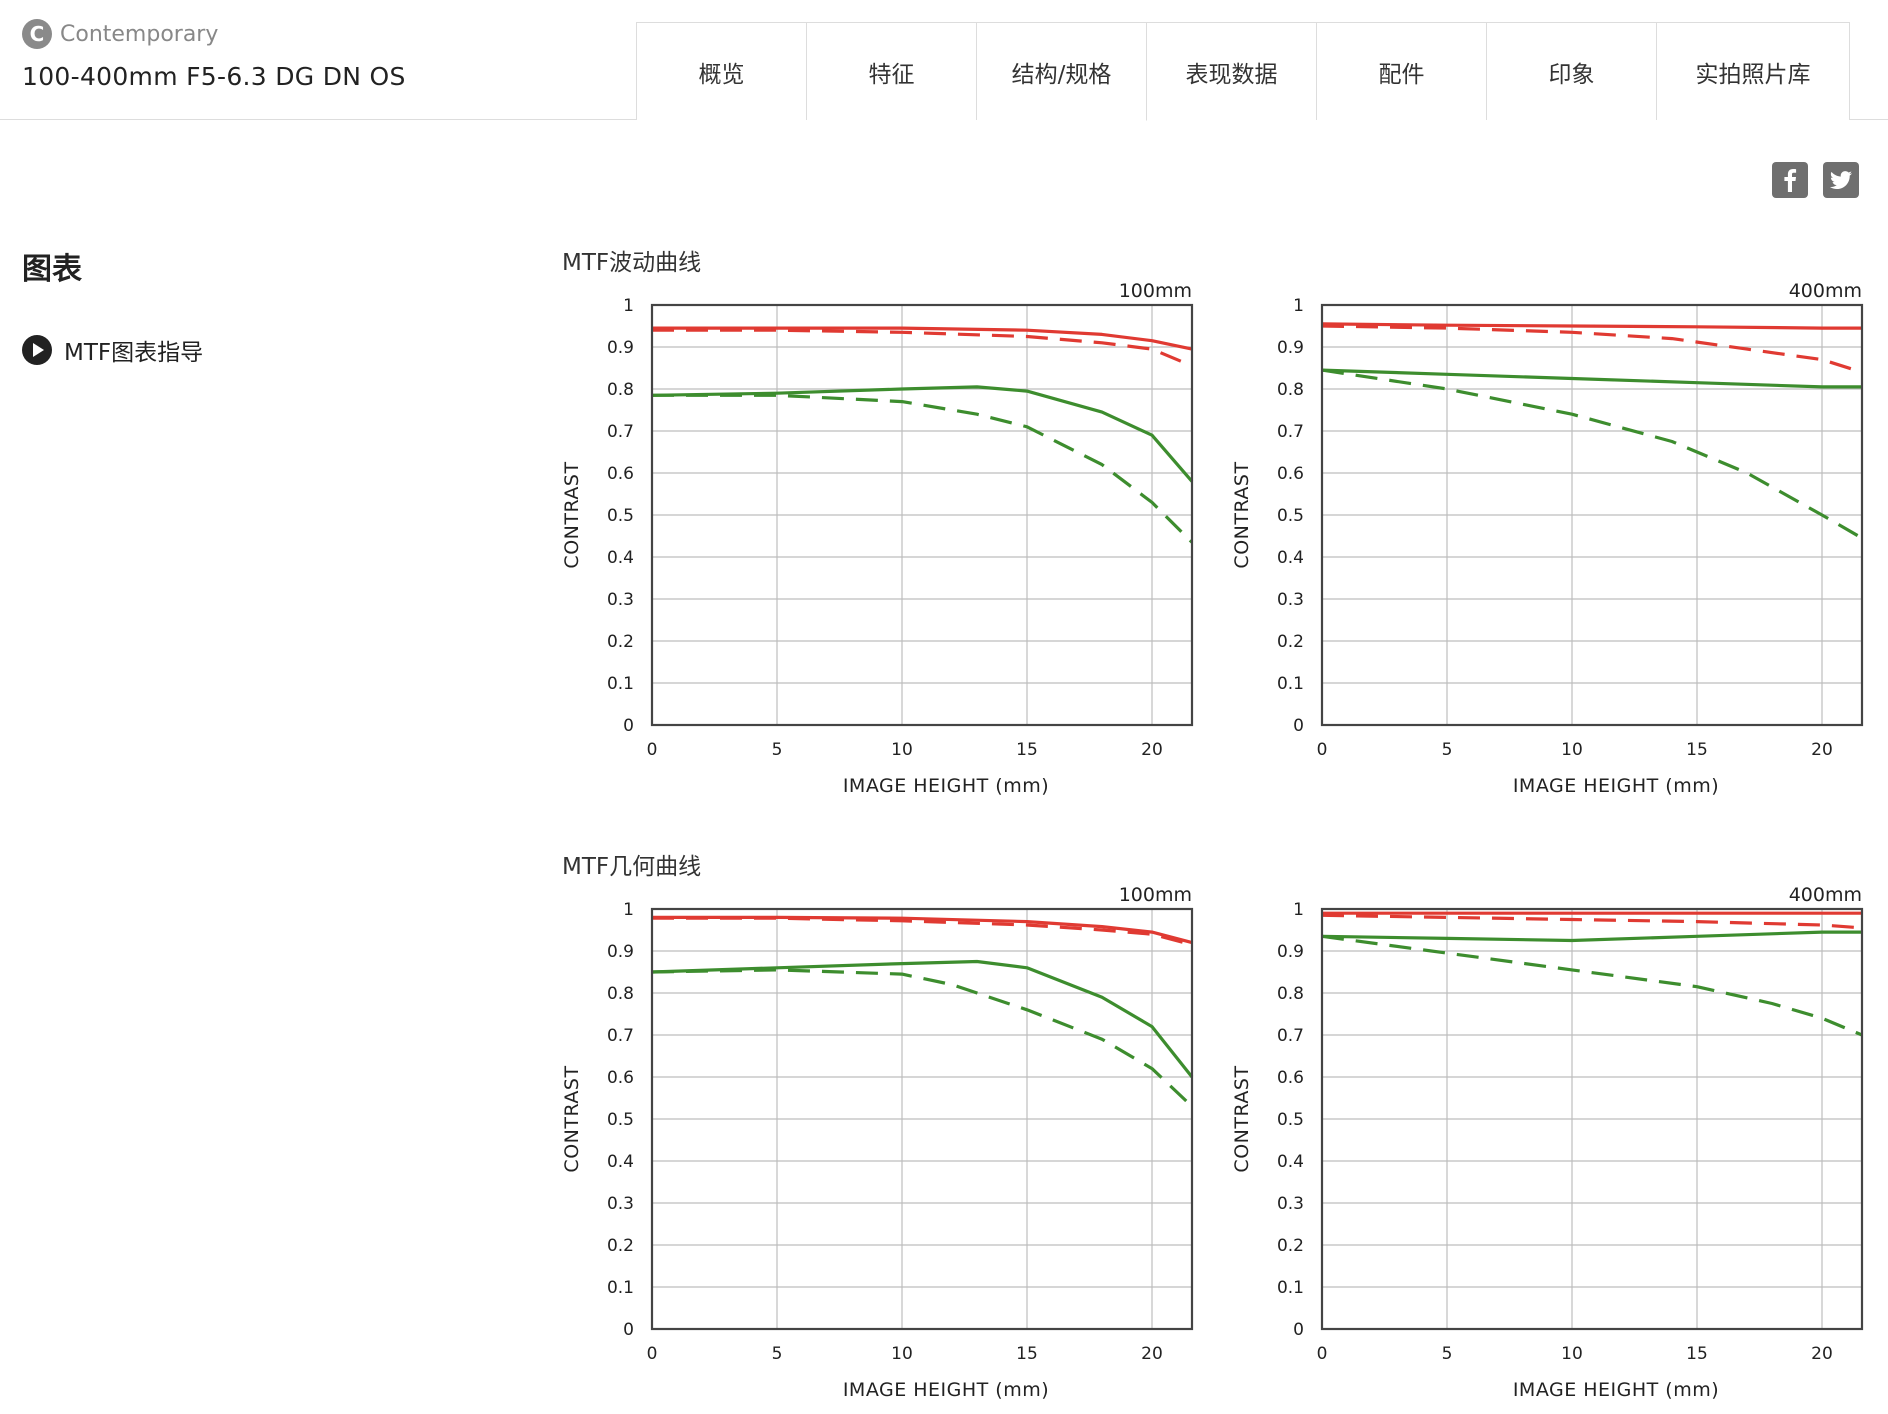  What do you see at coordinates (632, 867) in the screenshot?
I see `section-title-geometric: MTF几何曲线` at bounding box center [632, 867].